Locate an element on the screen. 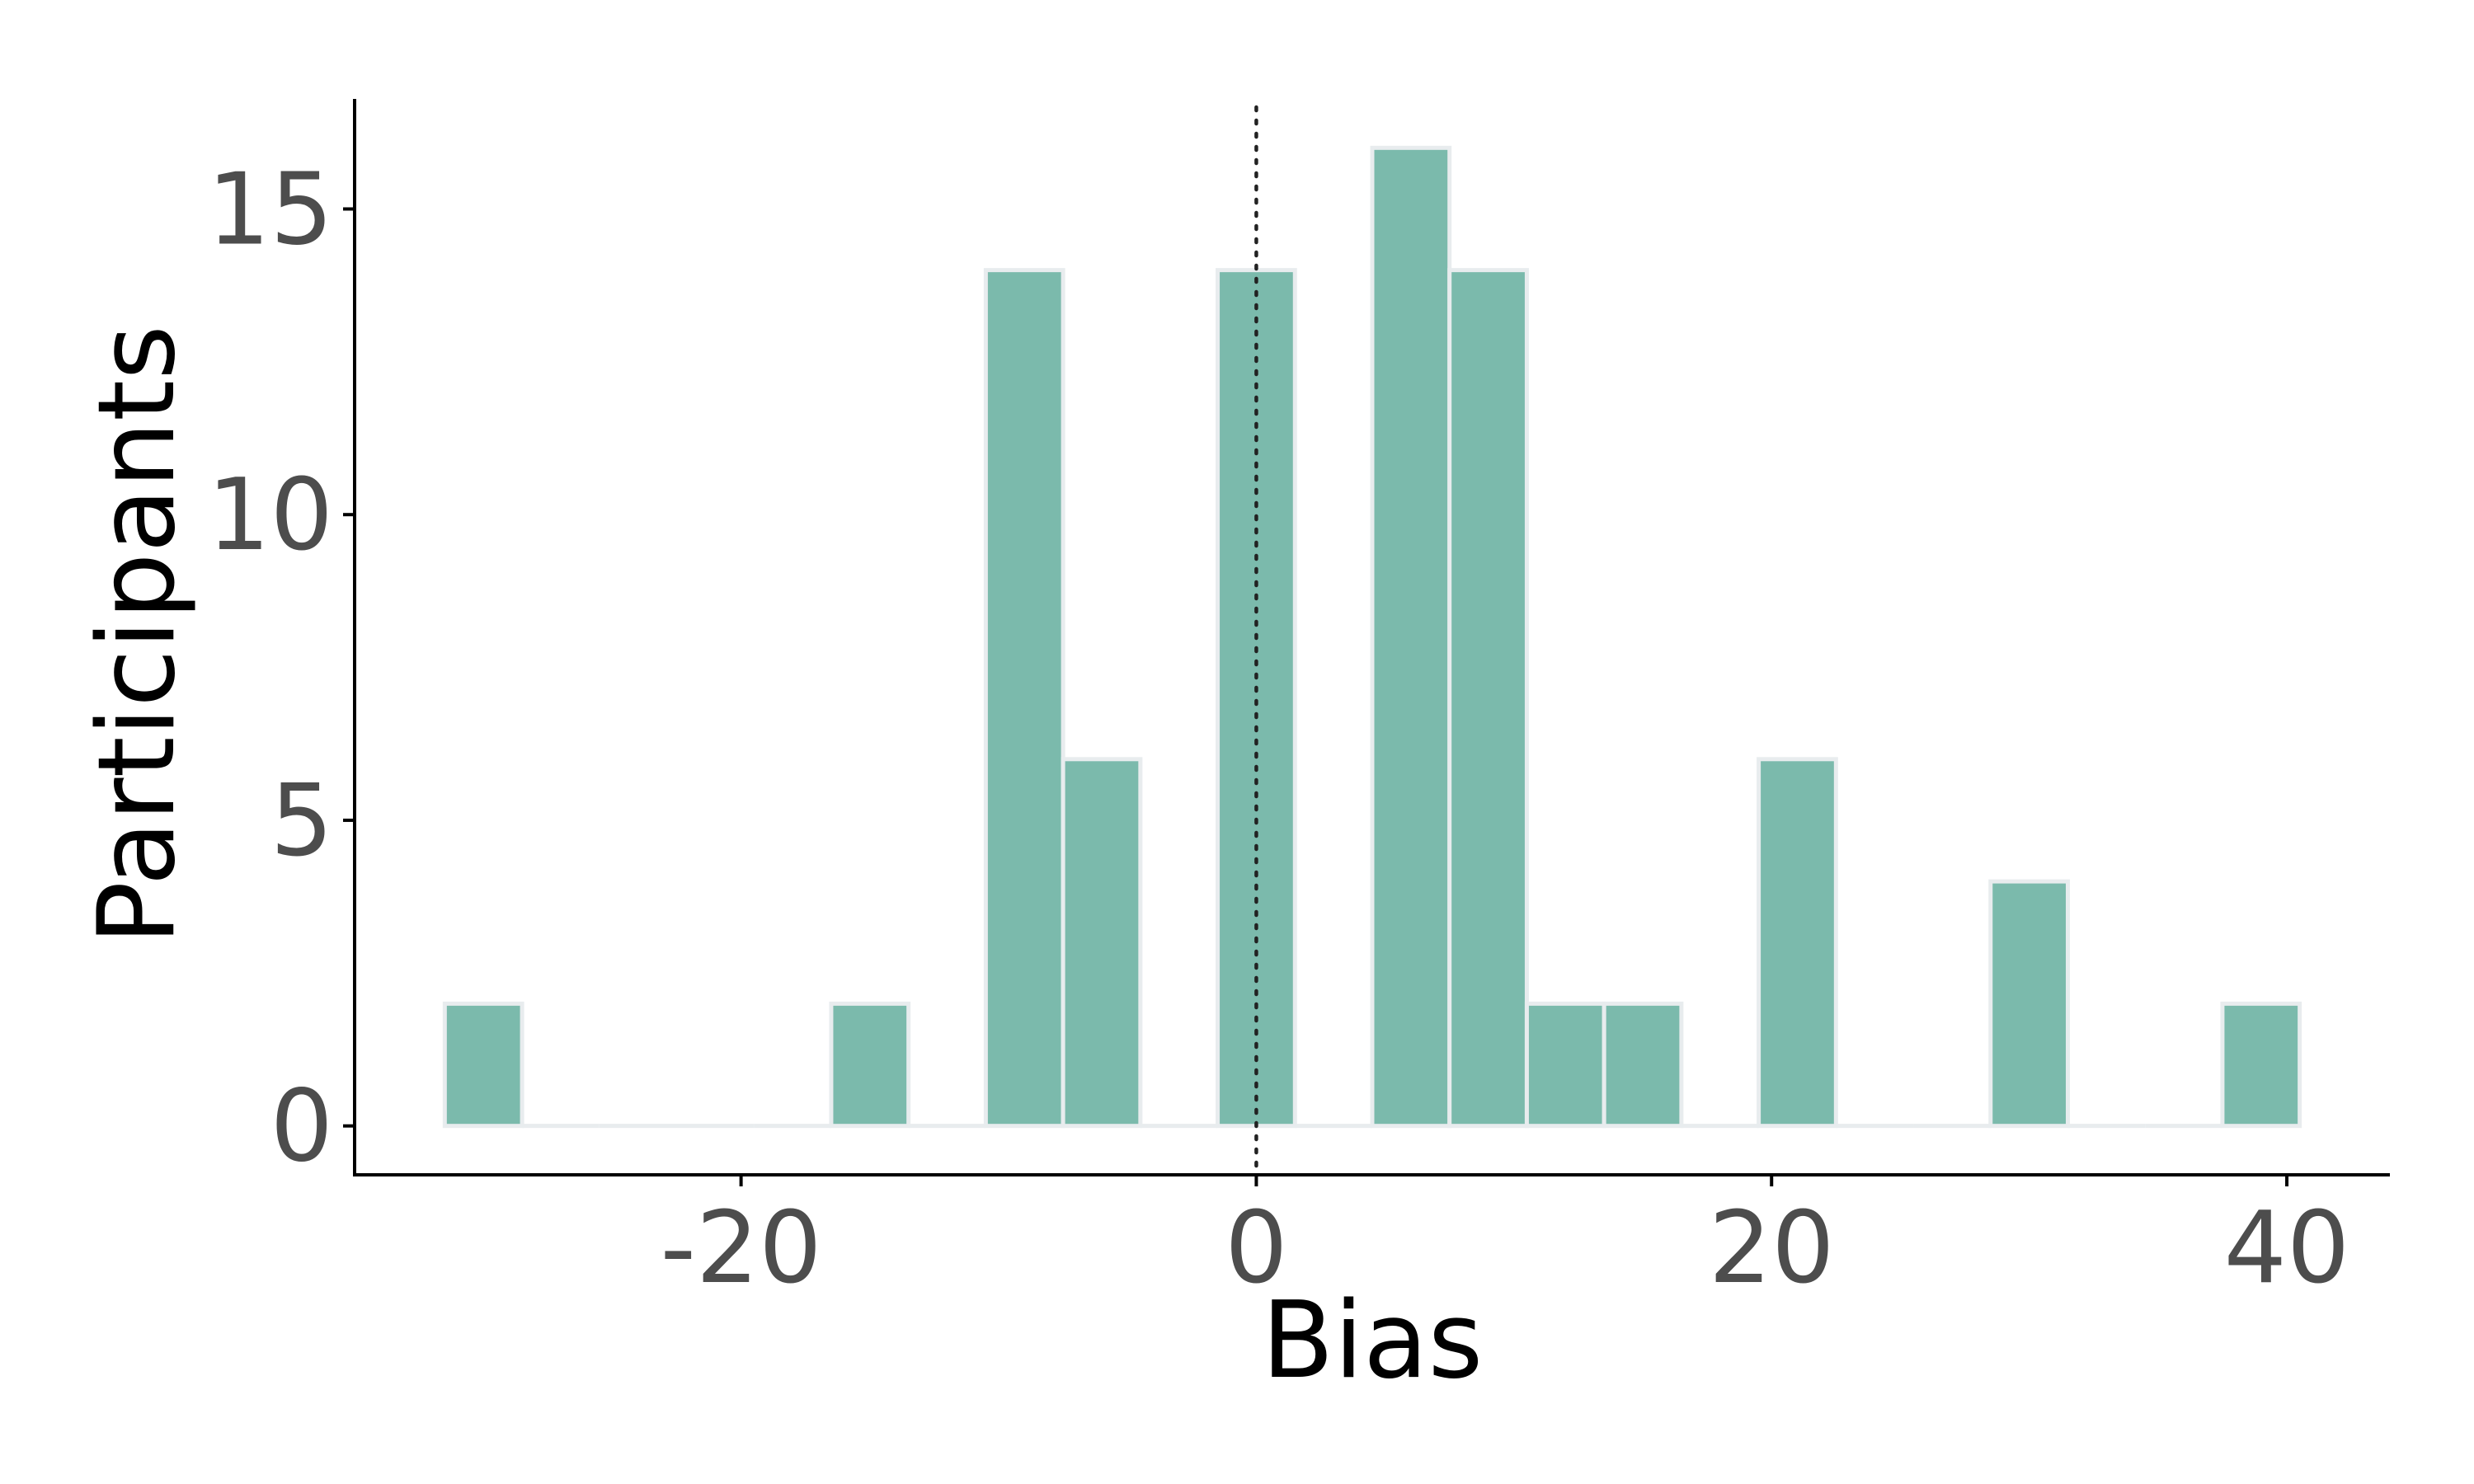 This screenshot has width=2474, height=1484. x-tick-label: -20 is located at coordinates (741, 1248).